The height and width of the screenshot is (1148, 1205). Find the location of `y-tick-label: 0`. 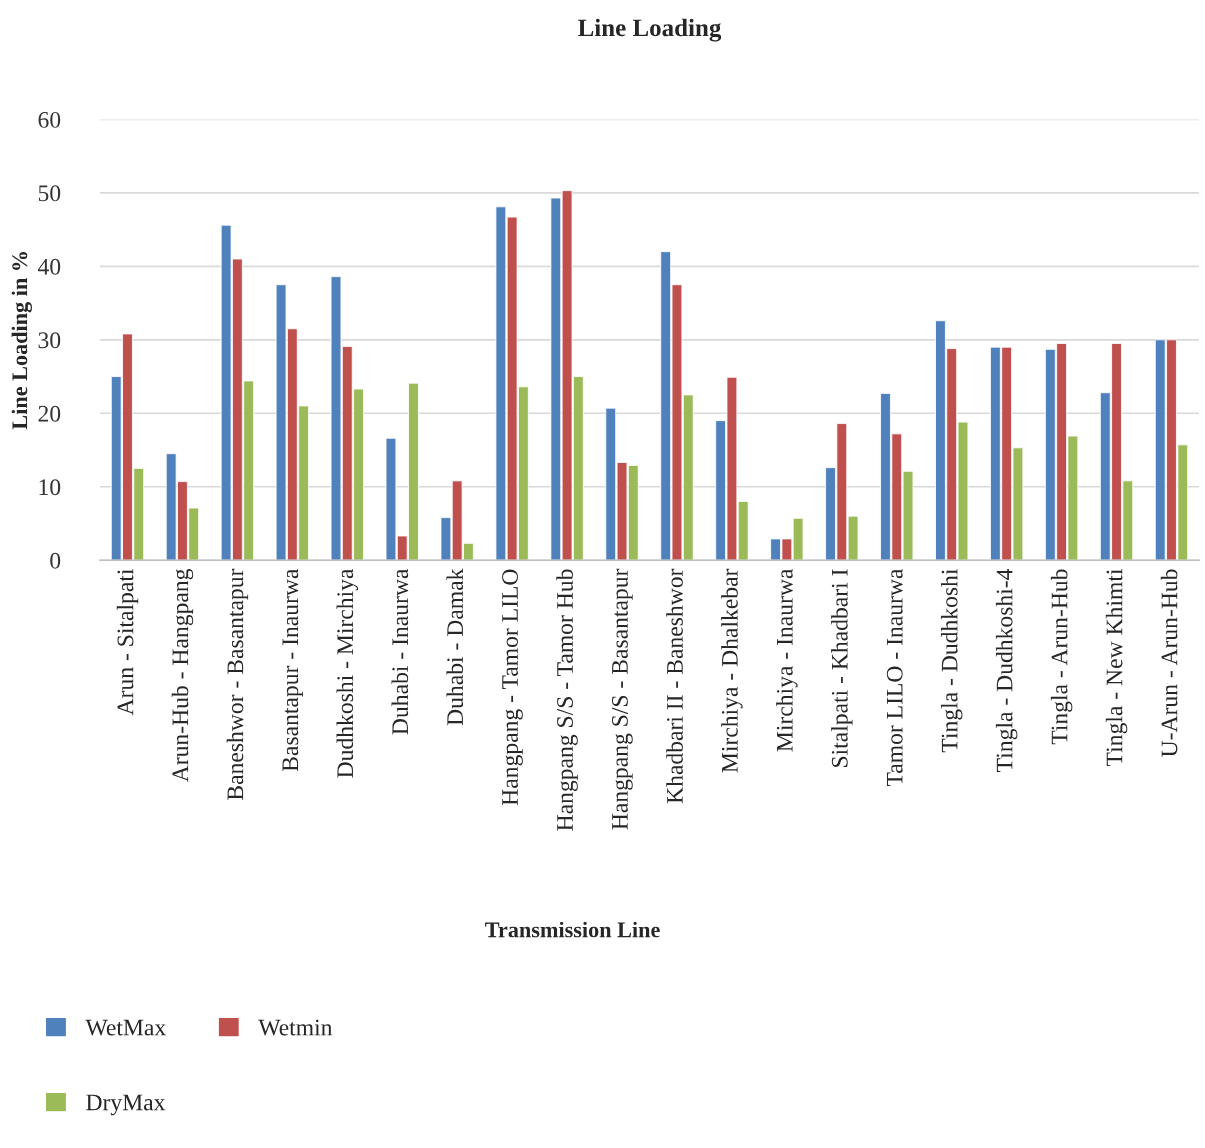

y-tick-label: 0 is located at coordinates (55, 560).